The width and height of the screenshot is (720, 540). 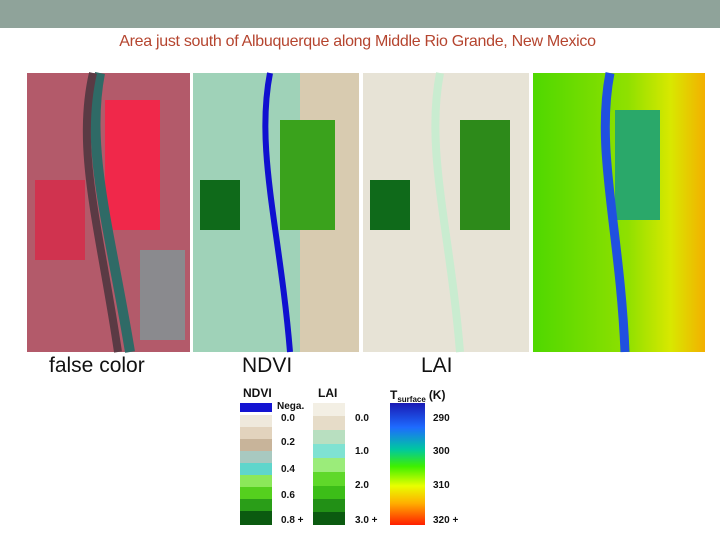 I want to click on legend-label: 0.4, so click(x=288, y=469).